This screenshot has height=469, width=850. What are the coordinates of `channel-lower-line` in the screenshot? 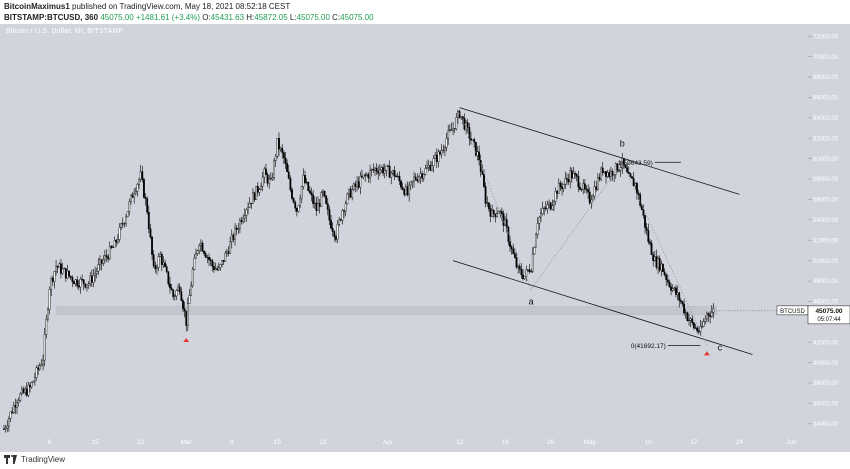 It's located at (602, 307).